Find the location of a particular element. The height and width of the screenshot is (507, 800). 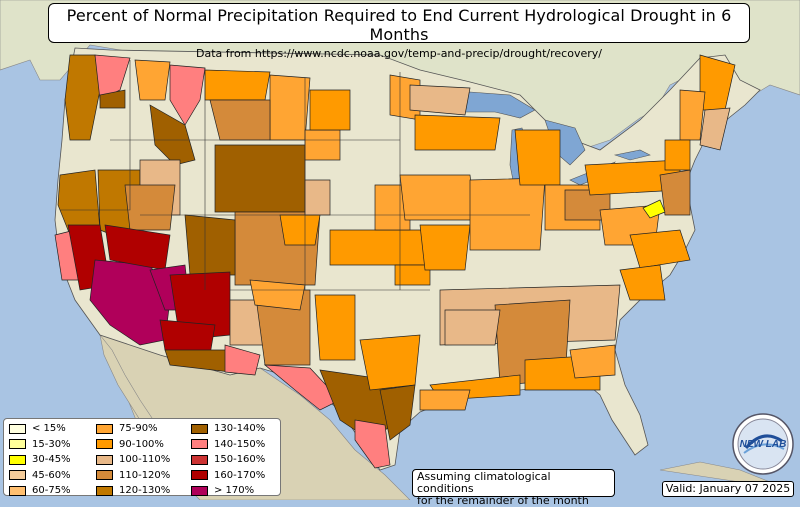

legend-label: < 15% is located at coordinates (49, 429).